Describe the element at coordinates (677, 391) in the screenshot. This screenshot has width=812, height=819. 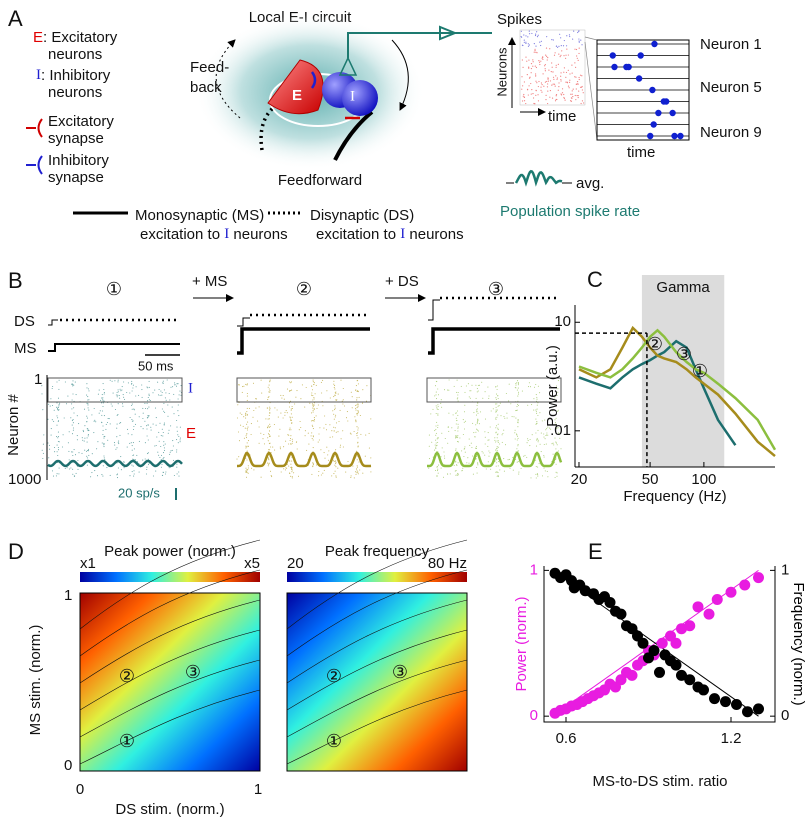
I see `series-line` at that location.